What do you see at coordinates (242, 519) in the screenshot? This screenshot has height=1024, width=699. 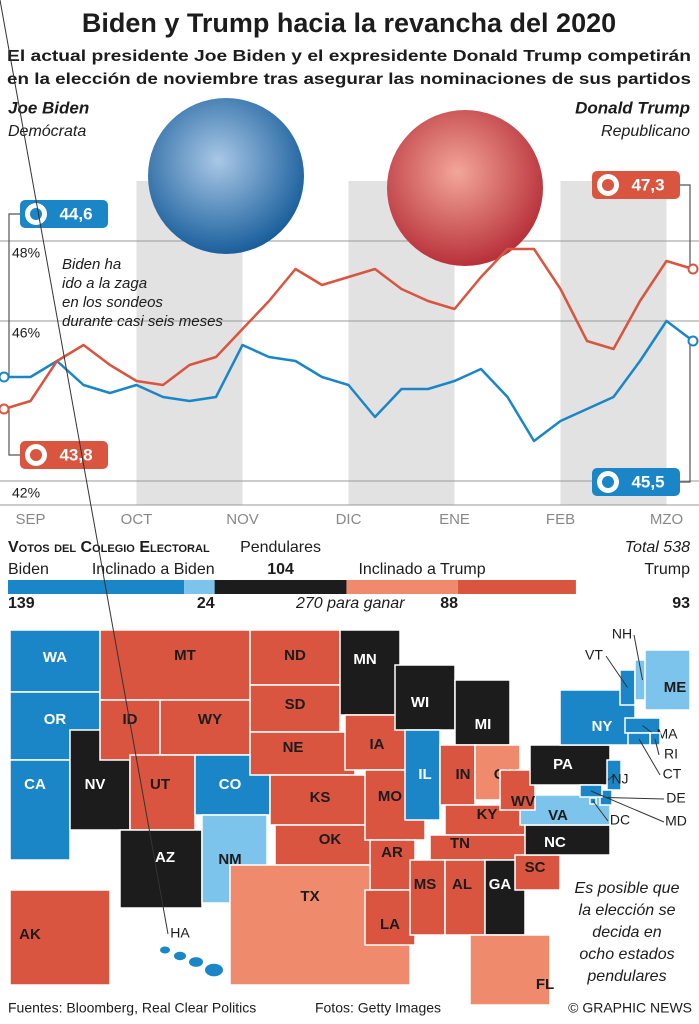 I see `x-tick-label: NOV` at bounding box center [242, 519].